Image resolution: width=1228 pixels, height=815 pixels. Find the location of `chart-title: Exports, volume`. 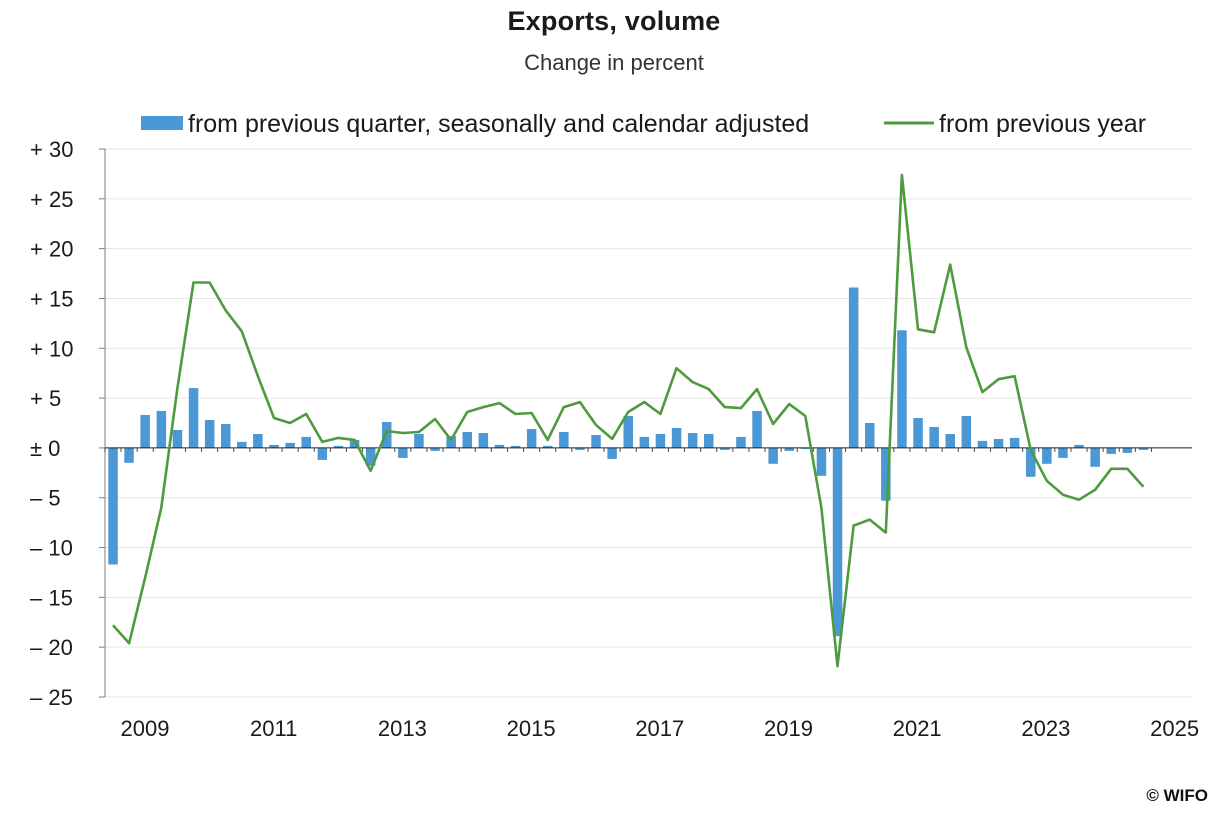

chart-title: Exports, volume is located at coordinates (614, 21).